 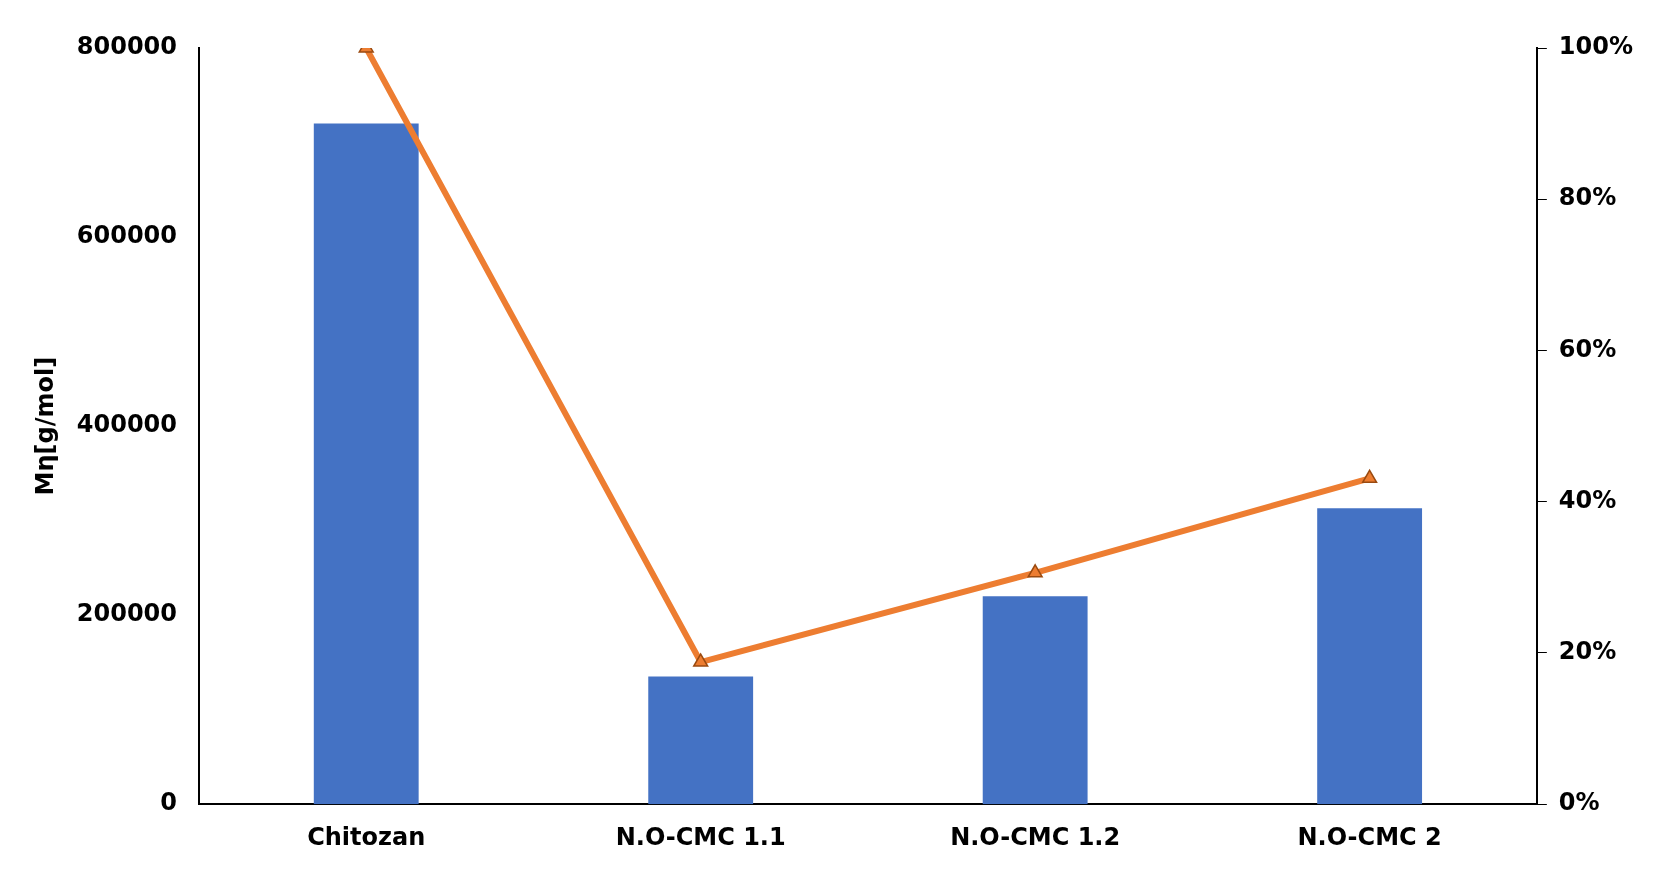 What do you see at coordinates (1587, 197) in the screenshot?
I see `y2-tick-label: 80%` at bounding box center [1587, 197].